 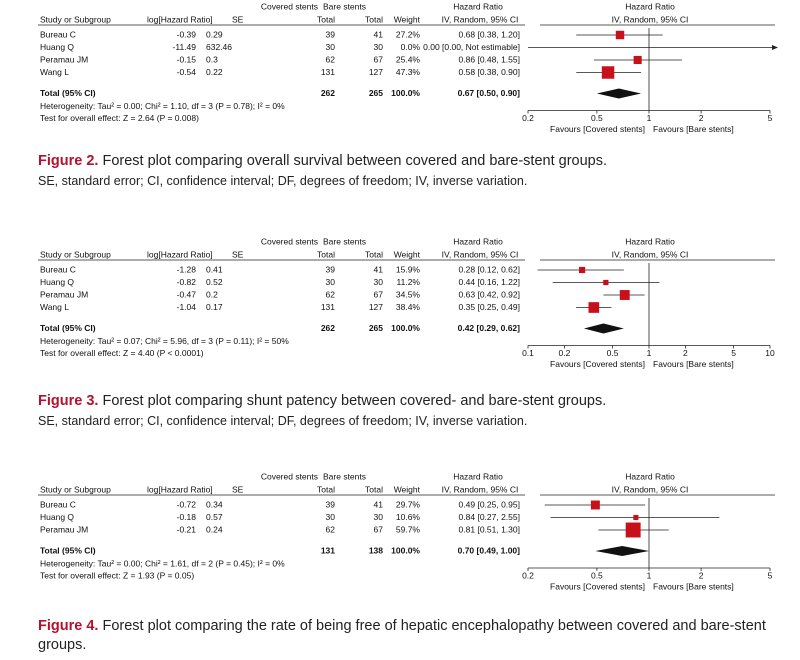 I want to click on ci-text: 0.28 [0.12, 0.62], so click(x=489, y=269).